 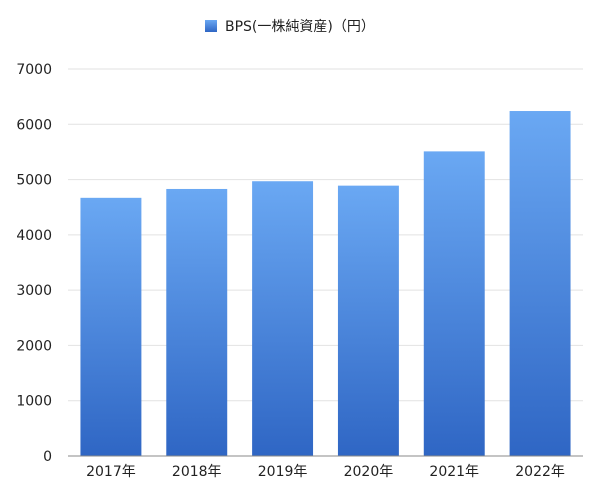 What do you see at coordinates (300, 27) in the screenshot?
I see `legend-label: BPS(一株純資産)（円）` at bounding box center [300, 27].